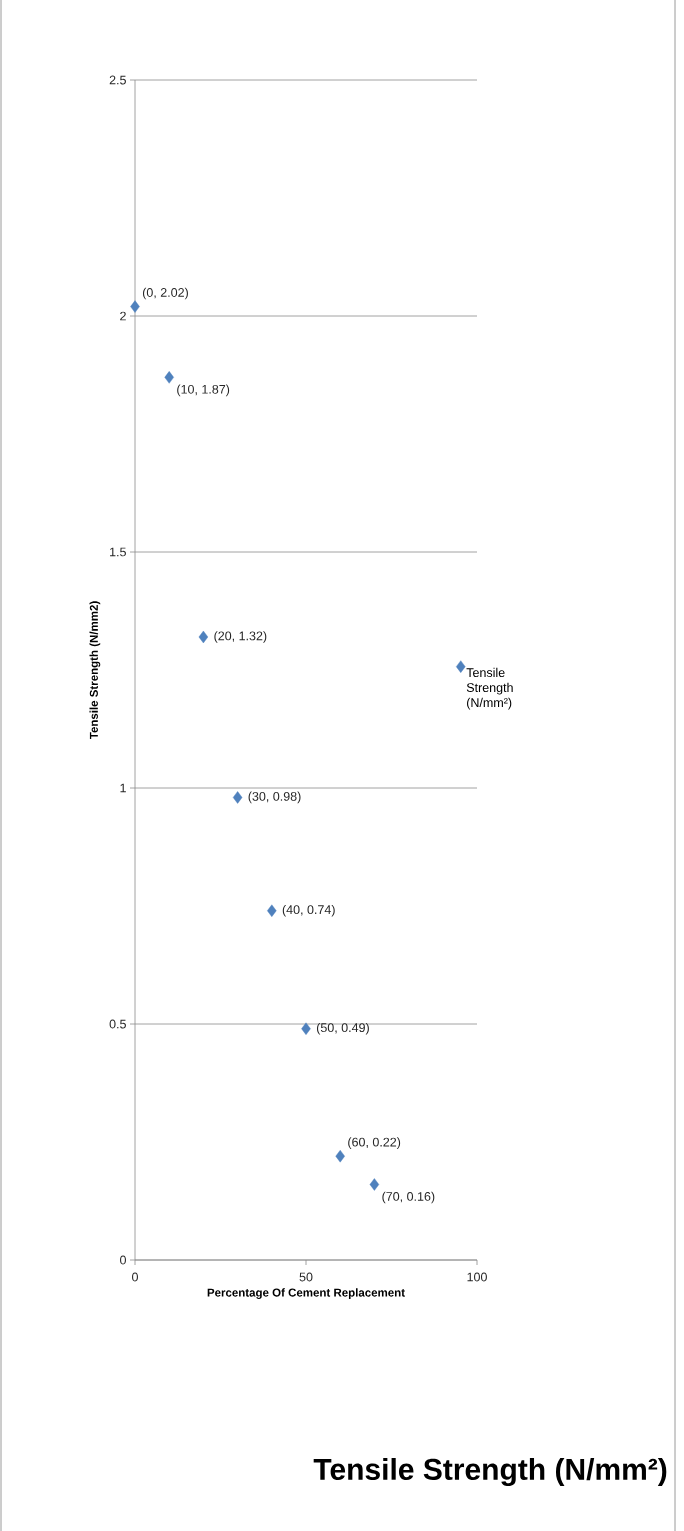 The height and width of the screenshot is (1531, 684). What do you see at coordinates (135, 1277) in the screenshot?
I see `x-tick-label: 0` at bounding box center [135, 1277].